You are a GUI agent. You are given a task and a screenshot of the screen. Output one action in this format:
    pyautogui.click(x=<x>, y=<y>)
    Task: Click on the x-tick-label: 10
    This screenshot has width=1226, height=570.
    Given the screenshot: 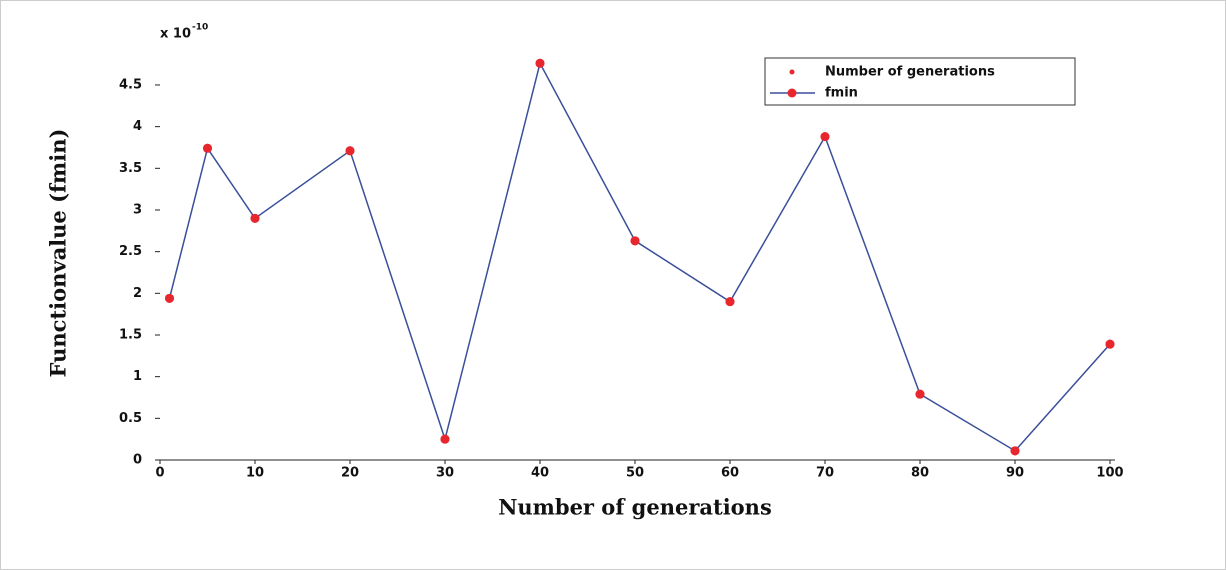 What is the action you would take?
    pyautogui.click(x=255, y=473)
    